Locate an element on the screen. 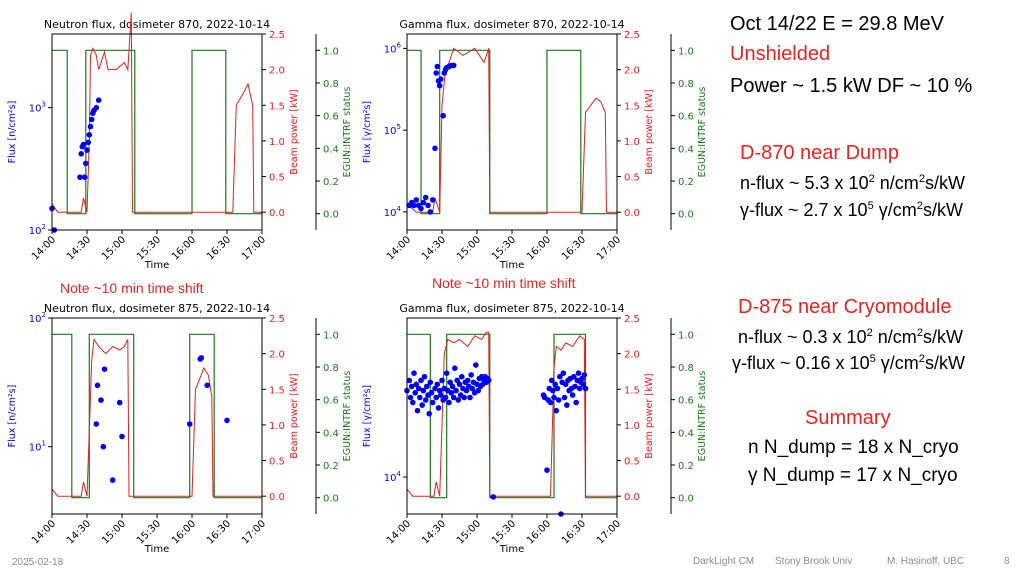  flux-tick-label: 10¹ is located at coordinates (37, 447).